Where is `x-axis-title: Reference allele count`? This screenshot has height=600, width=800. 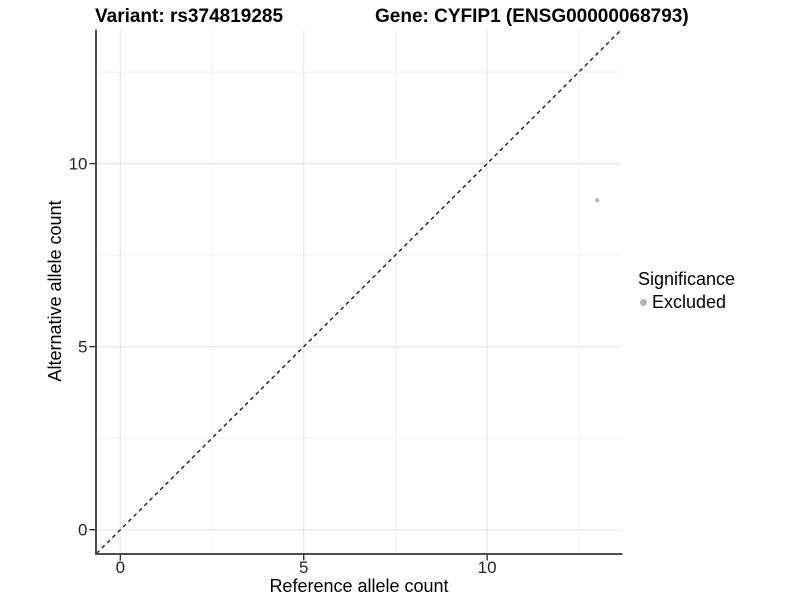 x-axis-title: Reference allele count is located at coordinates (359, 586).